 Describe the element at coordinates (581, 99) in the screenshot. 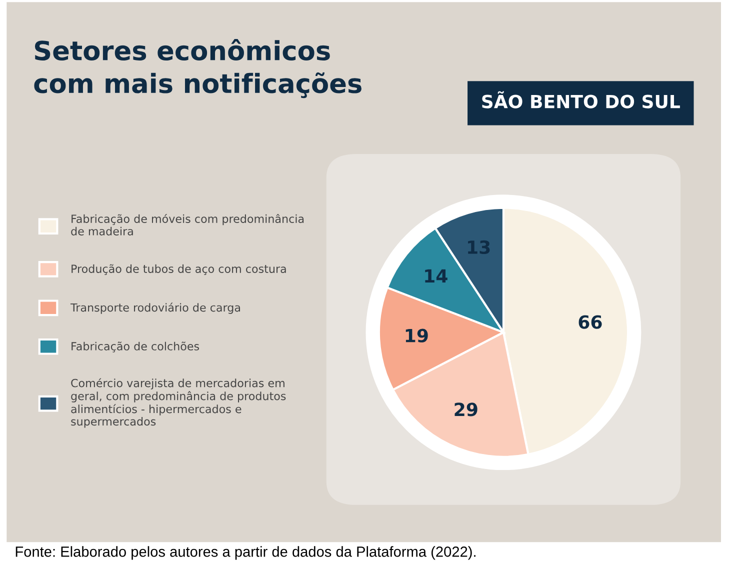

I see `chart-subtitle: SÃO BENTO DO SUL` at that location.